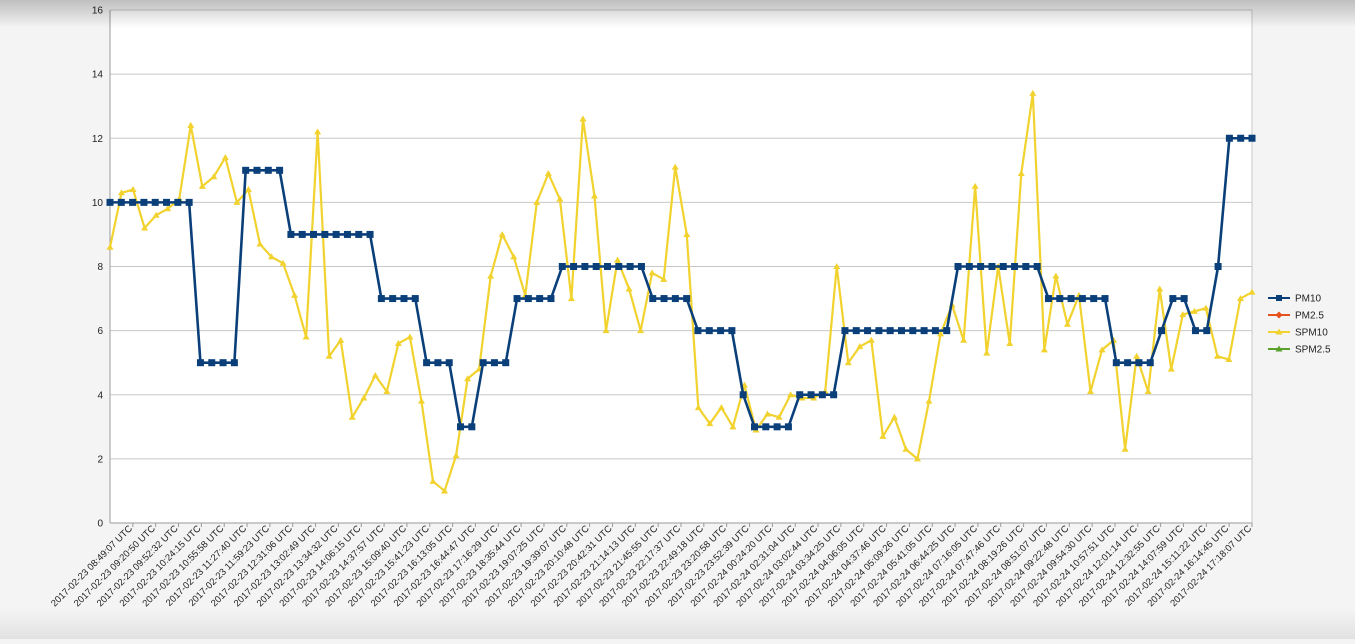 The width and height of the screenshot is (1355, 644). Describe the element at coordinates (1311, 333) in the screenshot. I see `legend-label-spm10: SPM10` at that location.